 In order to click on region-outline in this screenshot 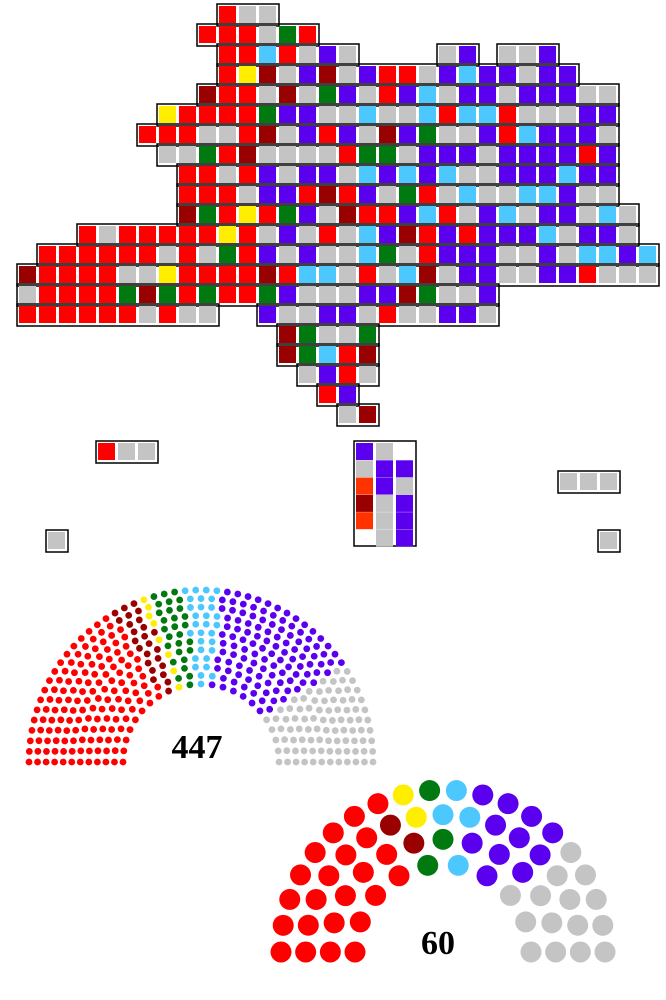, I will do `click(358, 235)`.